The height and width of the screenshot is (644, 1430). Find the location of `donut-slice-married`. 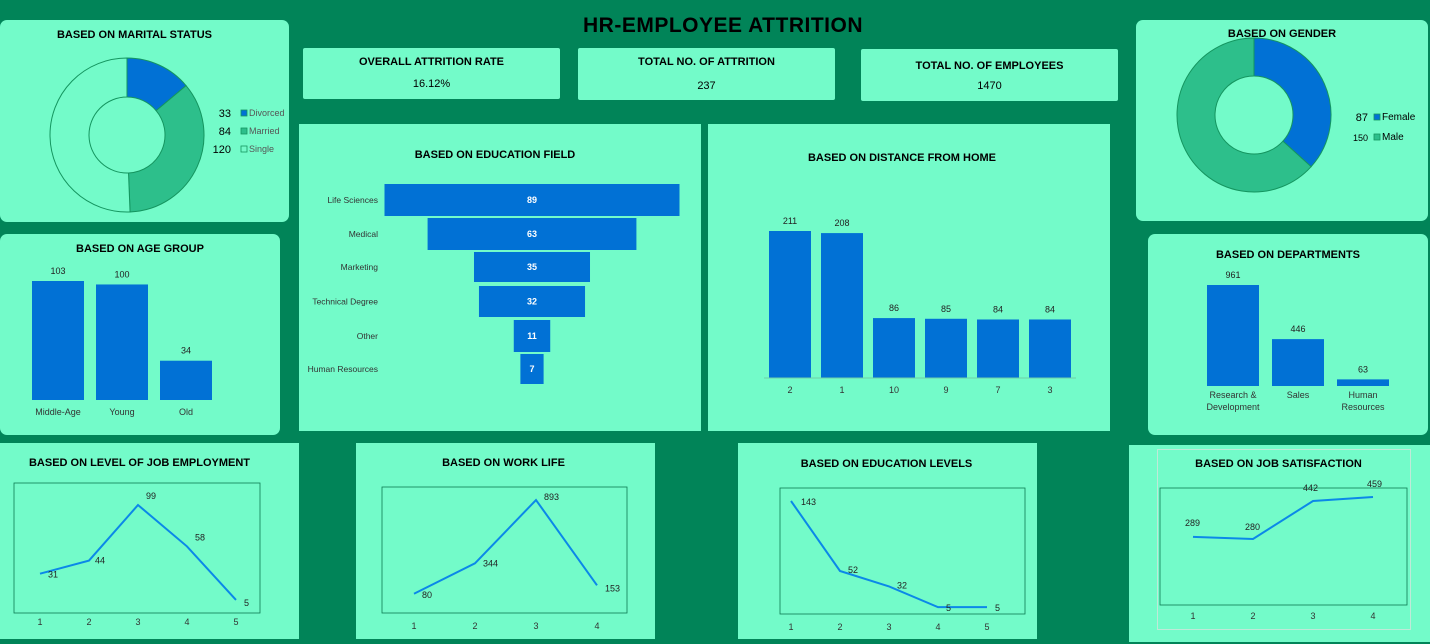

donut-slice-married is located at coordinates (166, 148).